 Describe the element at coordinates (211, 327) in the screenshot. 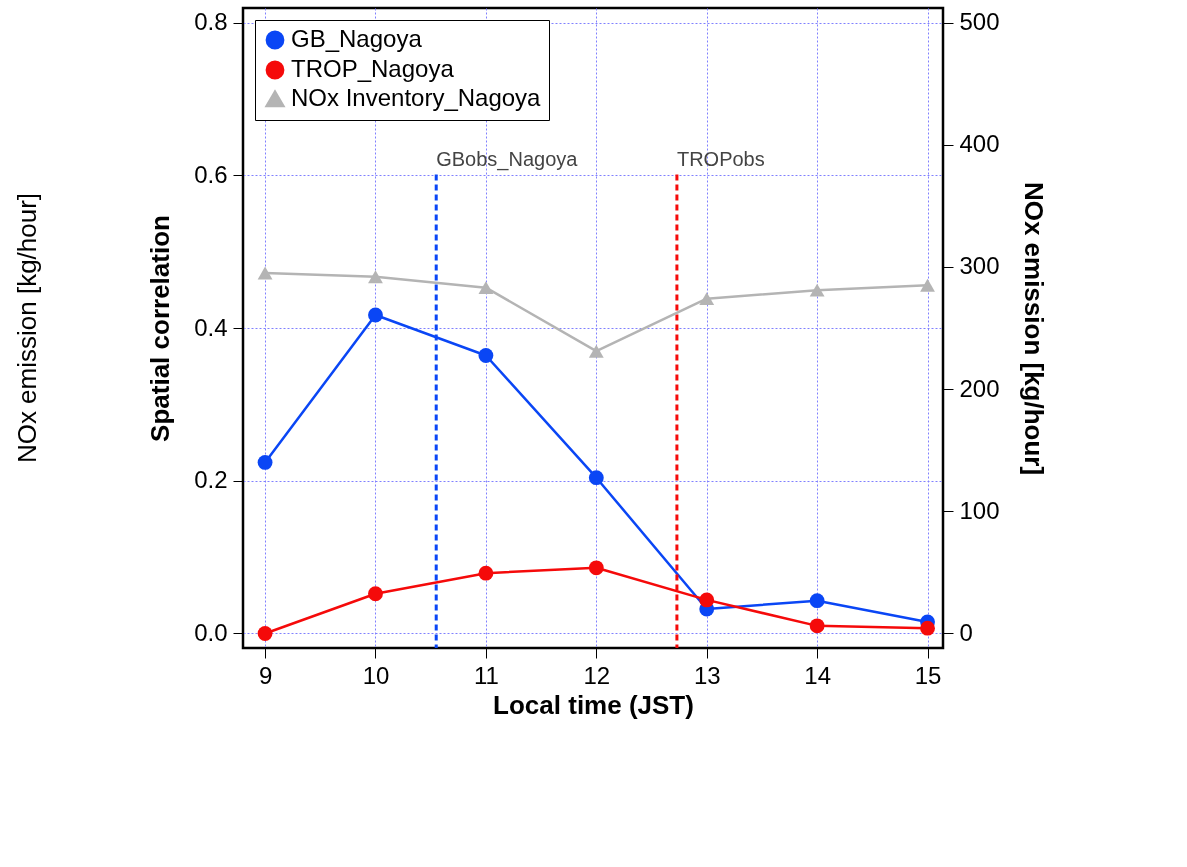

I see `y-tick-label: 0.4` at that location.